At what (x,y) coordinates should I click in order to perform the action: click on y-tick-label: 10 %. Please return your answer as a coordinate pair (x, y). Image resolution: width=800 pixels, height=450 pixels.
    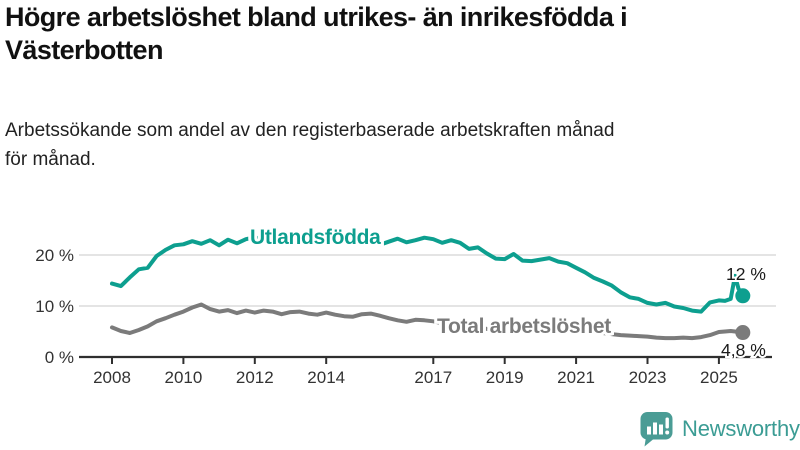
    Looking at the image, I should click on (54, 306).